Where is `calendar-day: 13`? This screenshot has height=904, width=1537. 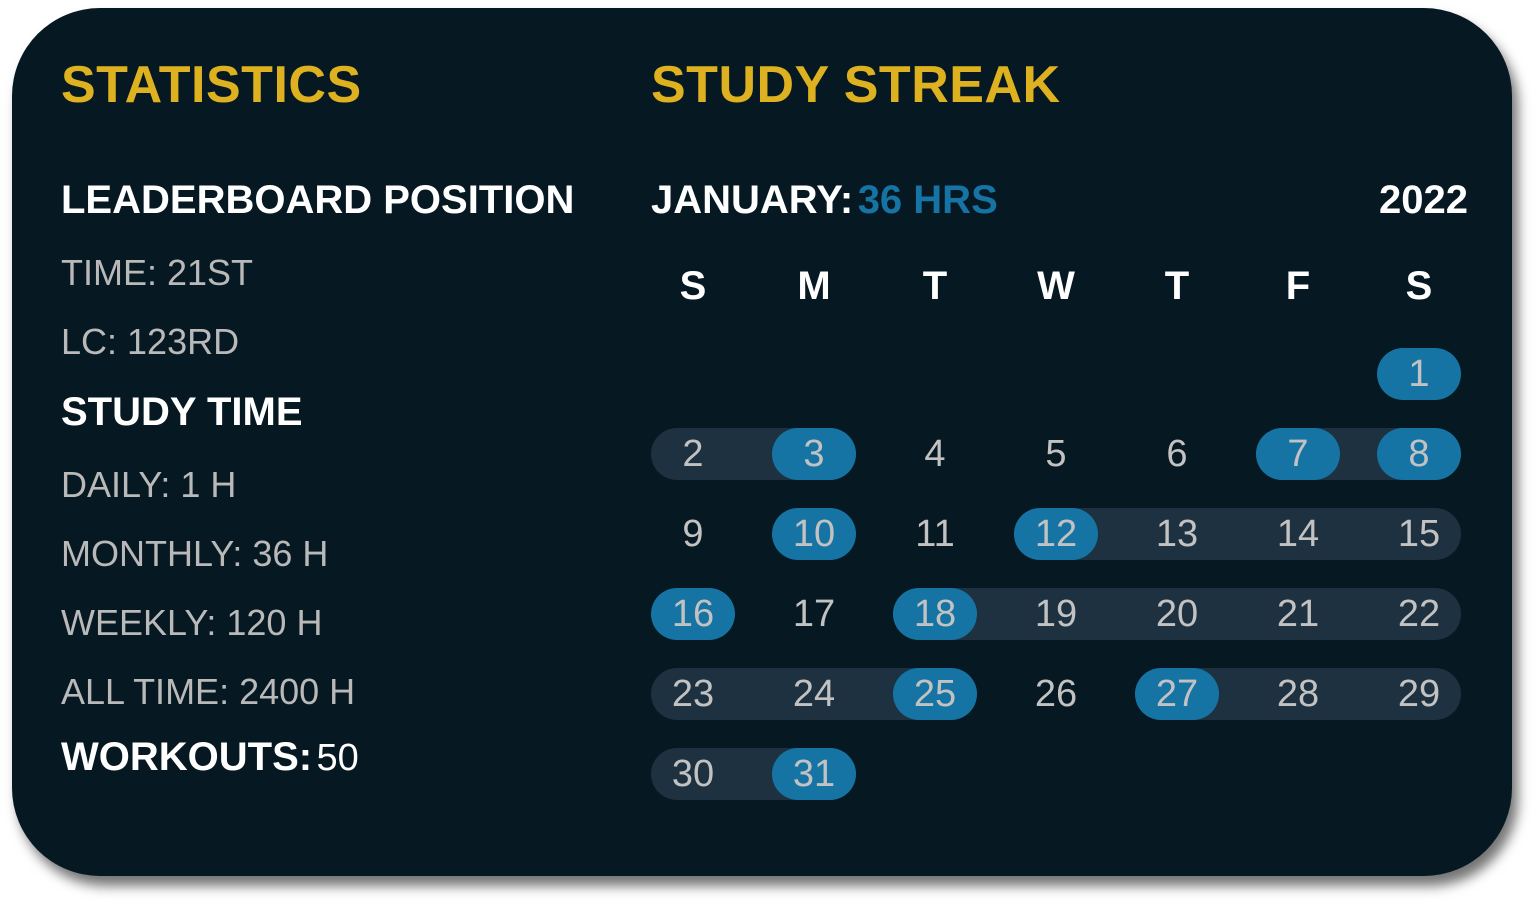 calendar-day: 13 is located at coordinates (1177, 534).